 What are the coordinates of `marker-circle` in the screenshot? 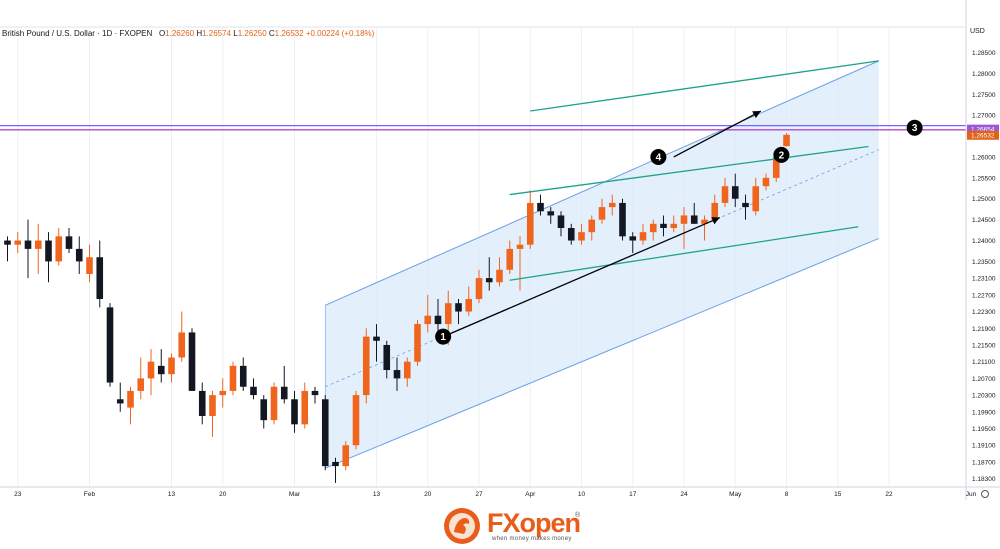 It's located at (443, 336).